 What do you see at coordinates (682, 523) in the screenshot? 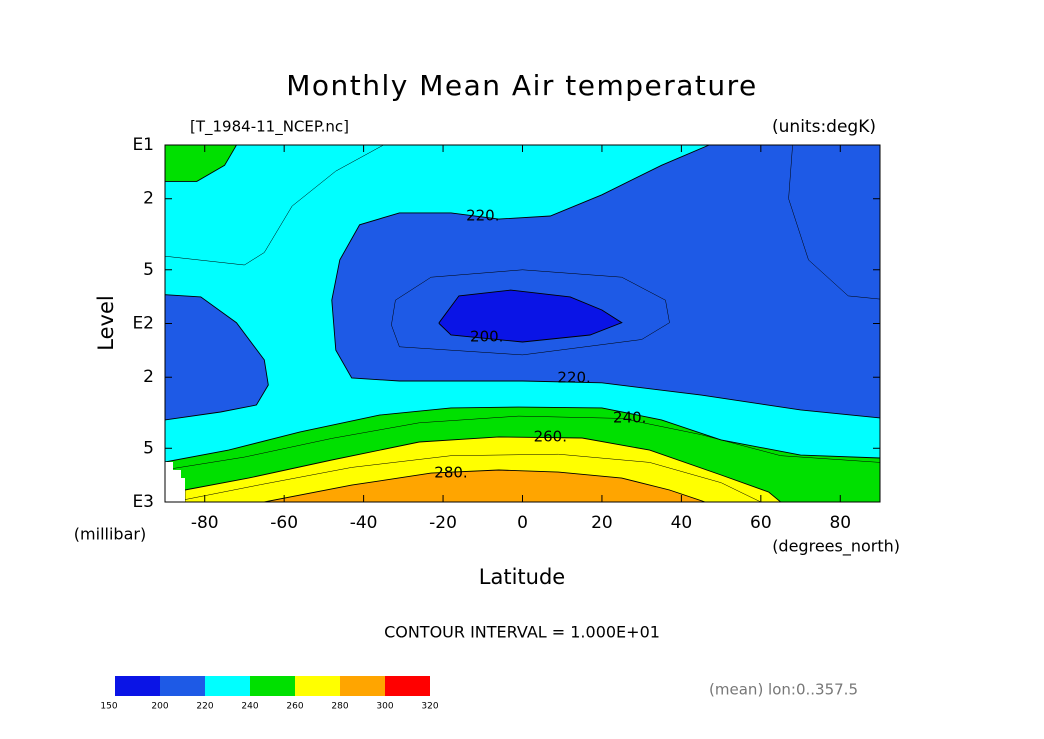
I see `x-tick-label: 40` at bounding box center [682, 523].